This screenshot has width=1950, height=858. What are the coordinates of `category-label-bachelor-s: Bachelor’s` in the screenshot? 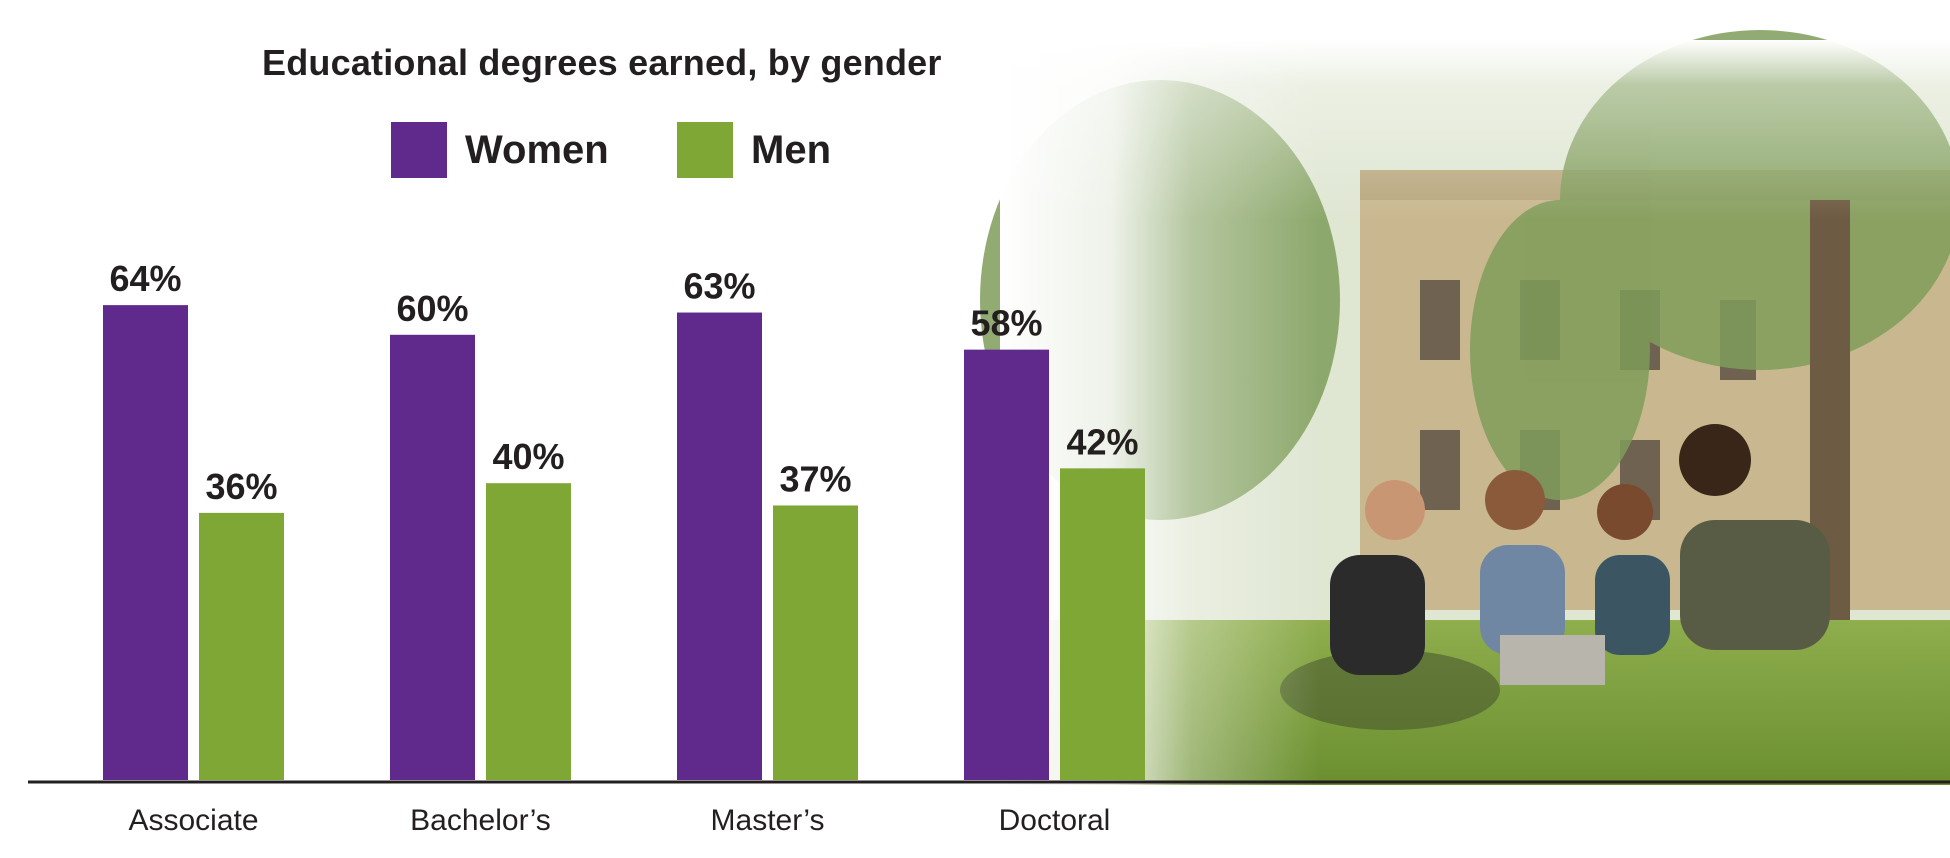 It's located at (480, 820).